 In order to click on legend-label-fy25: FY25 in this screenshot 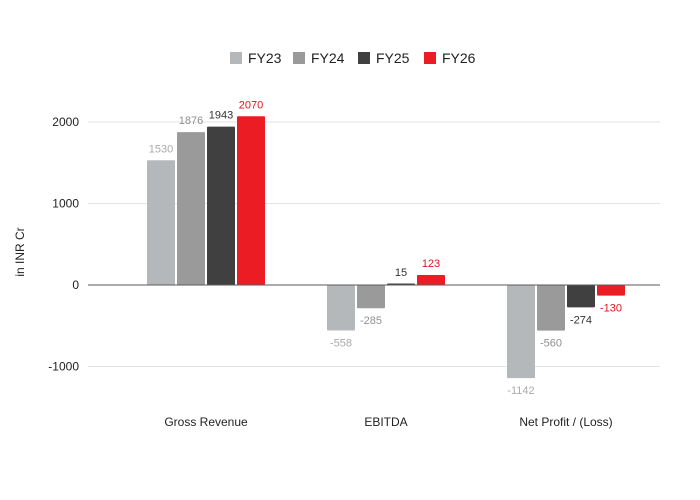, I will do `click(393, 58)`.